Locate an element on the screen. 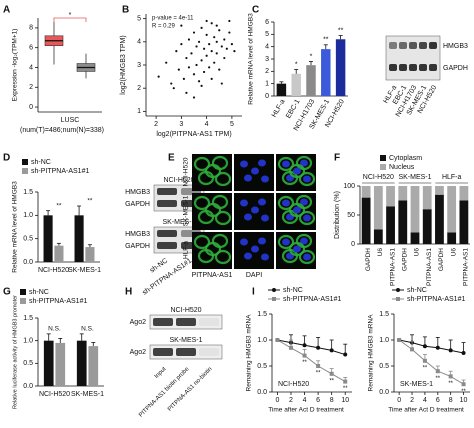 The height and width of the screenshot is (428, 474). blot-lane-label: sh-NC is located at coordinates (159, 265).